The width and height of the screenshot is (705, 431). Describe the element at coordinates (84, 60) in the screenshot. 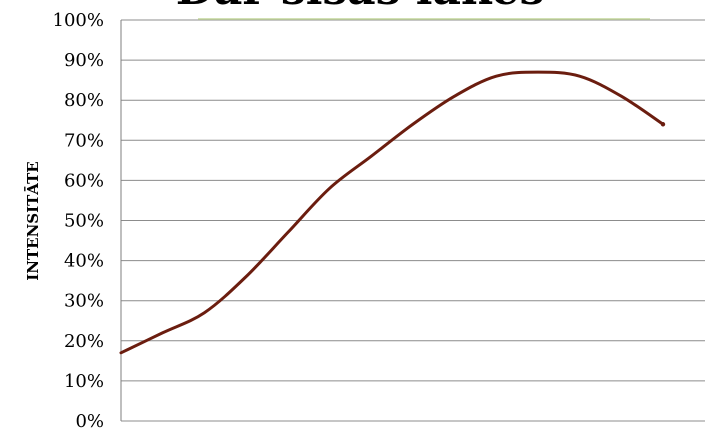

I see `y-tick-label: 90%` at that location.